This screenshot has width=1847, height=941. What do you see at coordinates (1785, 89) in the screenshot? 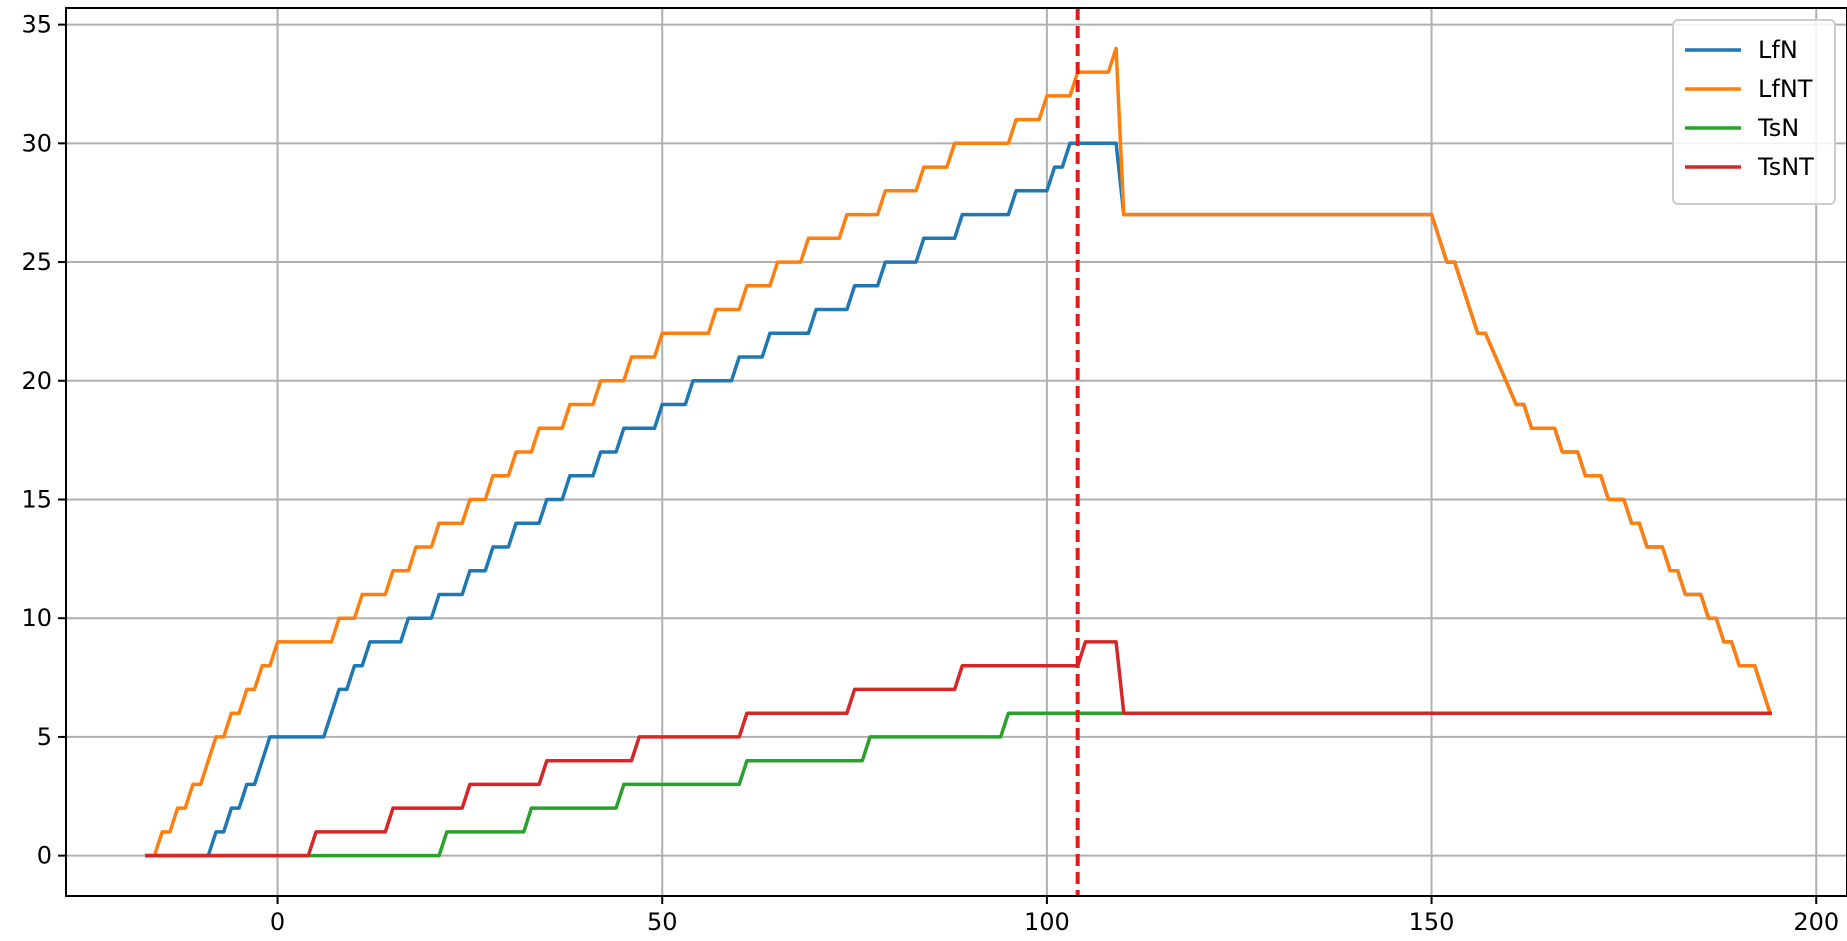
I see `legend-label-lfnt: LfNT` at bounding box center [1785, 89].